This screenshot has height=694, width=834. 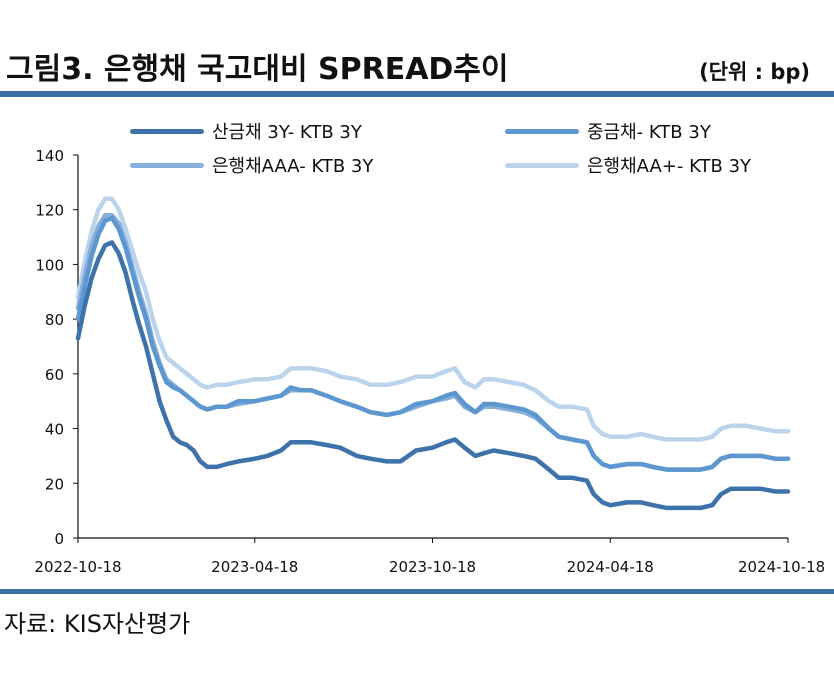 I want to click on y-tick-label: 80, so click(x=54, y=320).